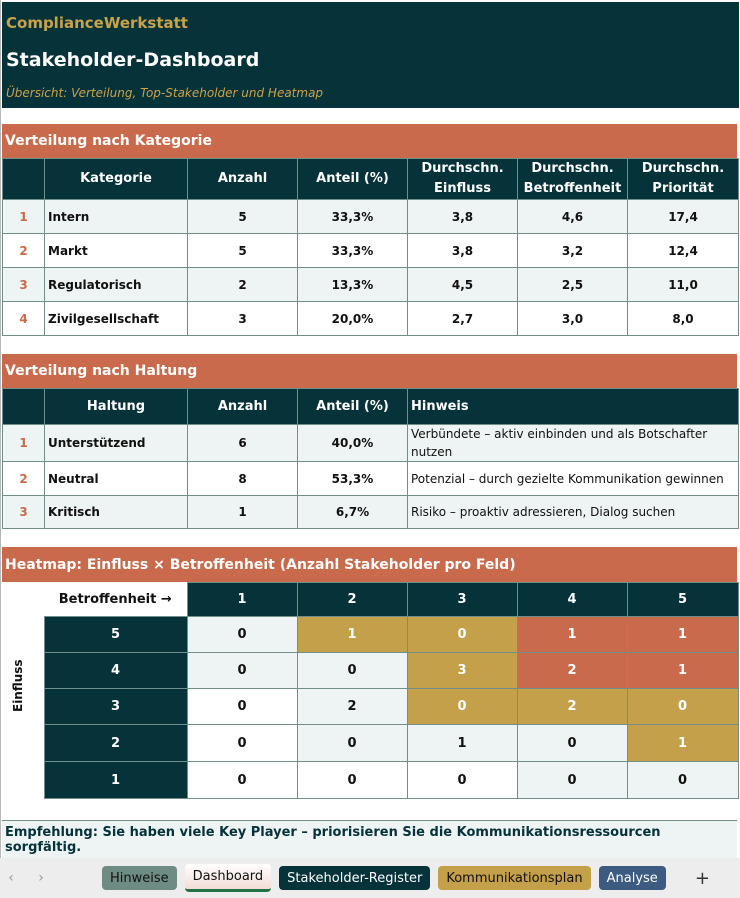 The height and width of the screenshot is (898, 740). What do you see at coordinates (352, 284) in the screenshot?
I see `anteil-cell: 13,3%` at bounding box center [352, 284].